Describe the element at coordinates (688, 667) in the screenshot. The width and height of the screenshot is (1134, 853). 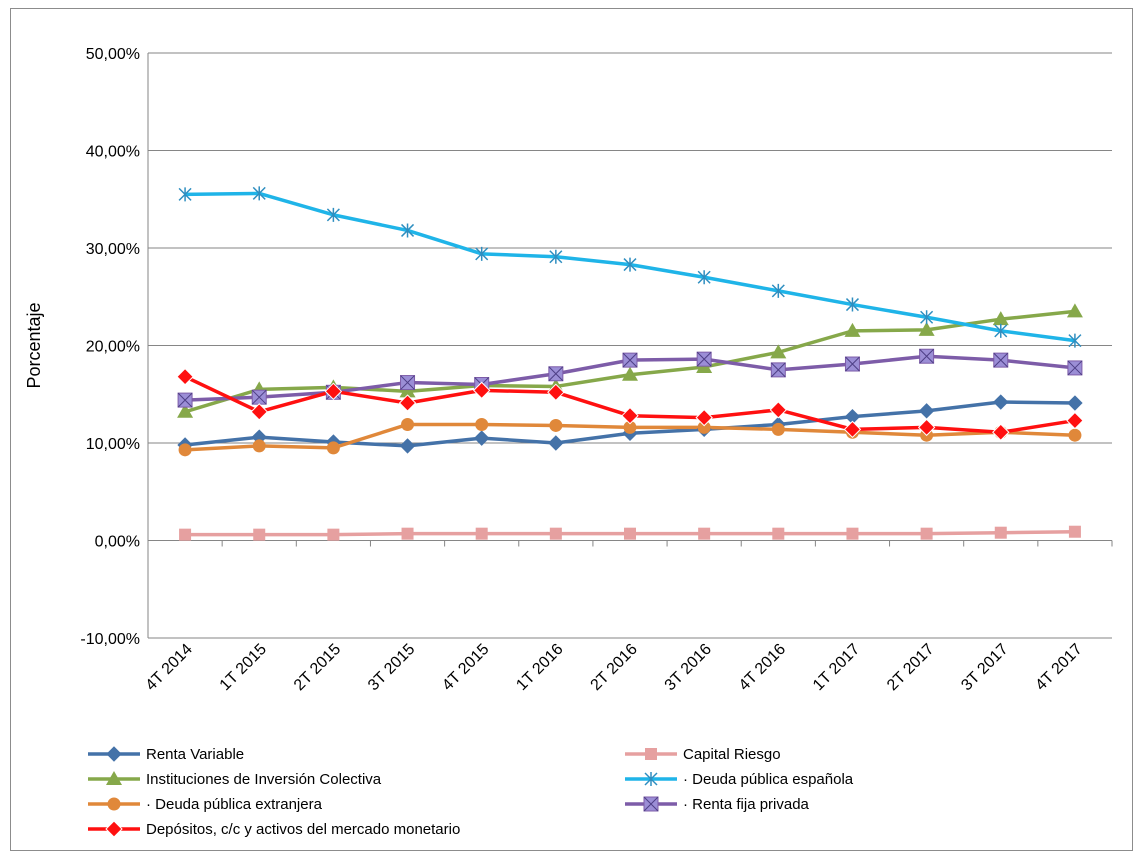
I see `x-tick-label: 3T 2016` at that location.